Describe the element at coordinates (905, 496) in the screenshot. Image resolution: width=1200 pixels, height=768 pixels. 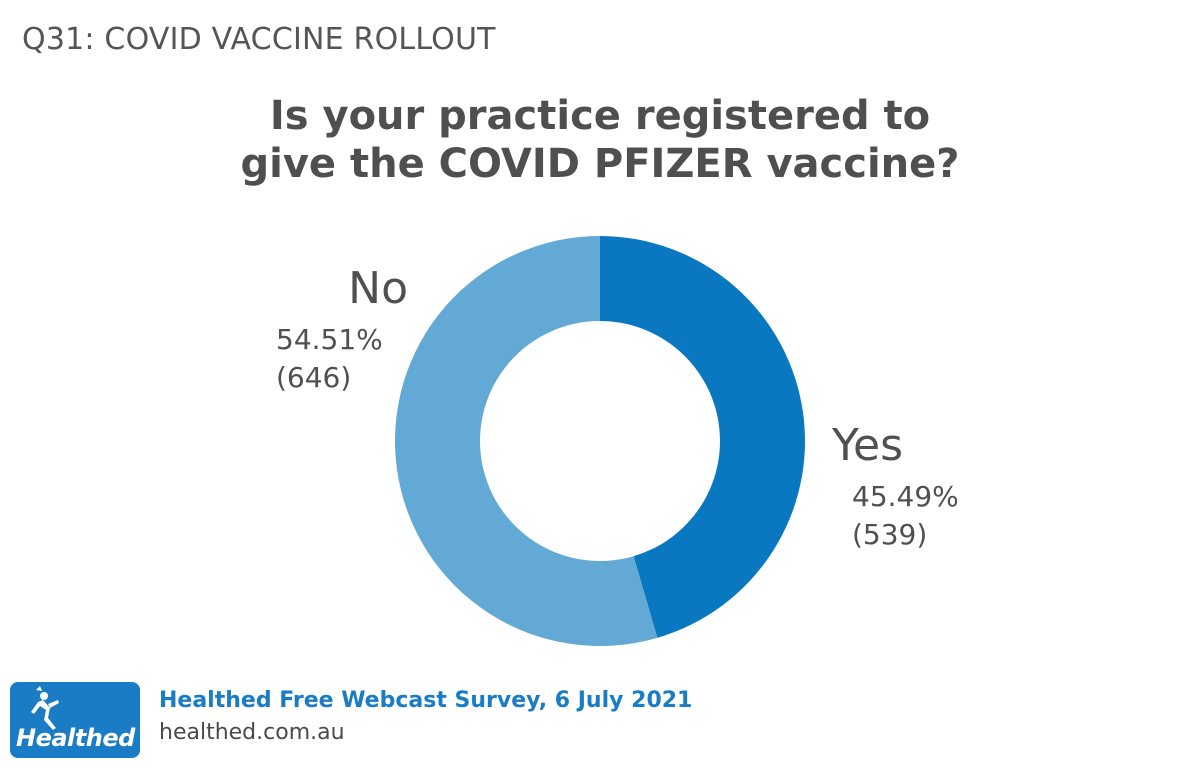
I see `slice-percent-yes: 45.49%` at that location.